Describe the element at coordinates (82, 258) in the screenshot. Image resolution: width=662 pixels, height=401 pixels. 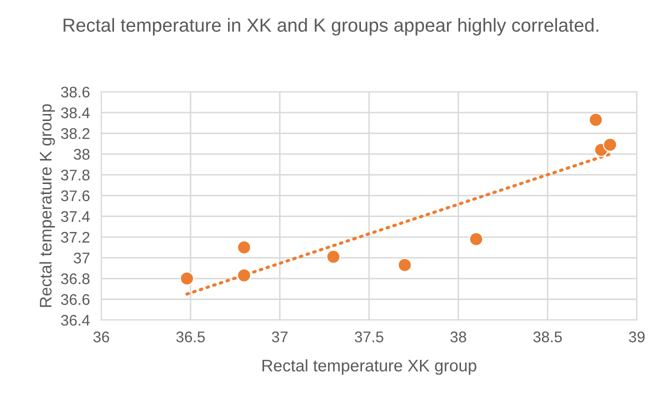
I see `y-tick-label: 37` at that location.